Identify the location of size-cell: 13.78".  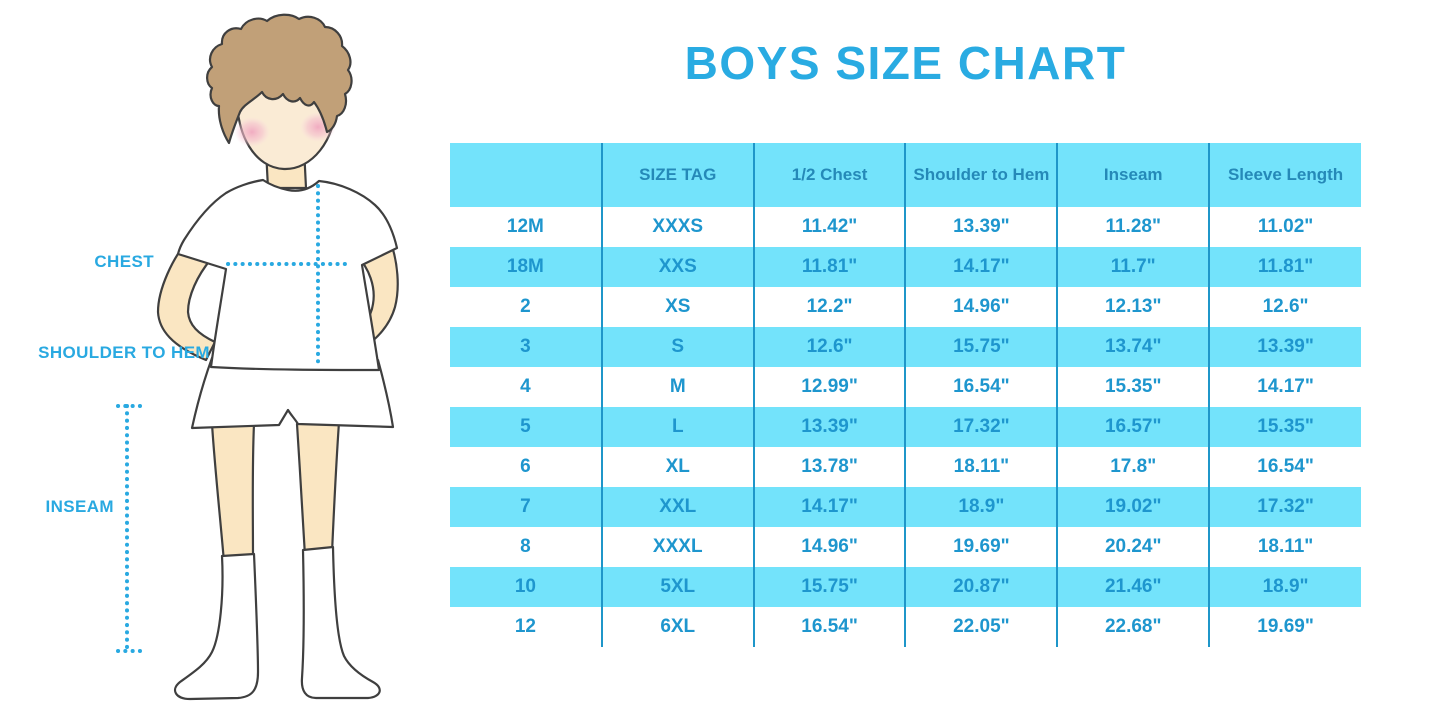
(829, 467).